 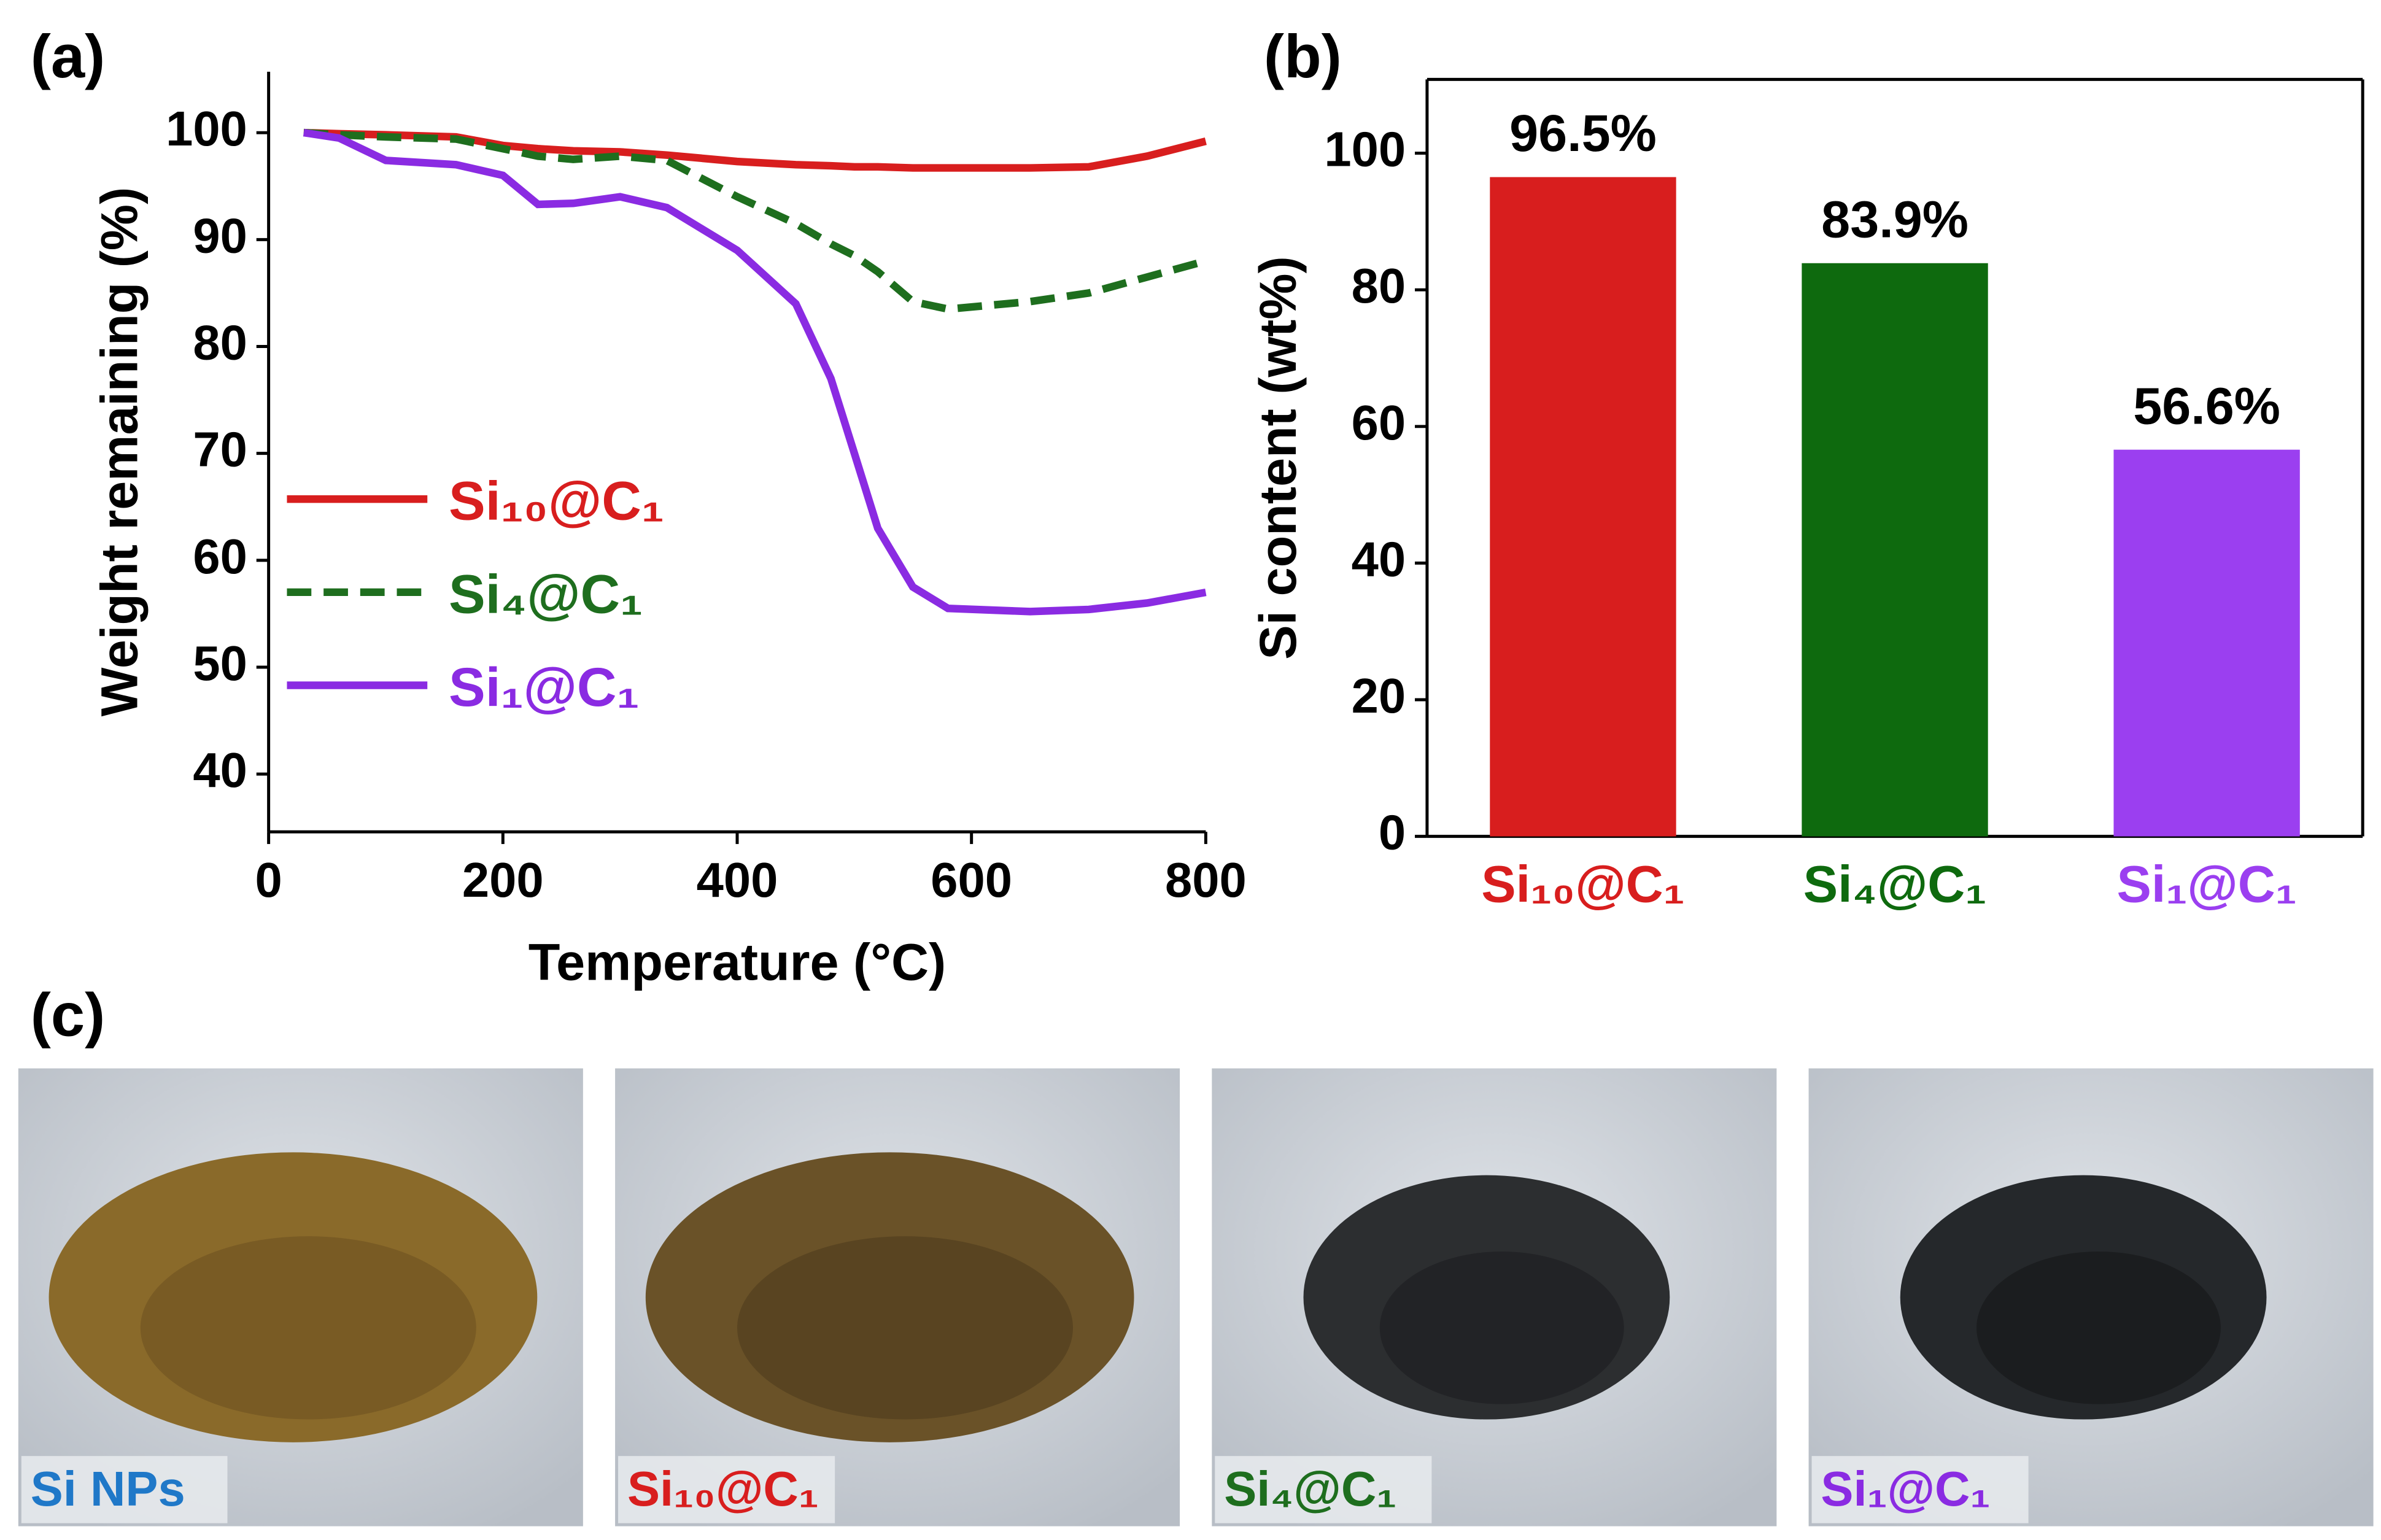 I want to click on x-tick-label: 200, so click(x=503, y=880).